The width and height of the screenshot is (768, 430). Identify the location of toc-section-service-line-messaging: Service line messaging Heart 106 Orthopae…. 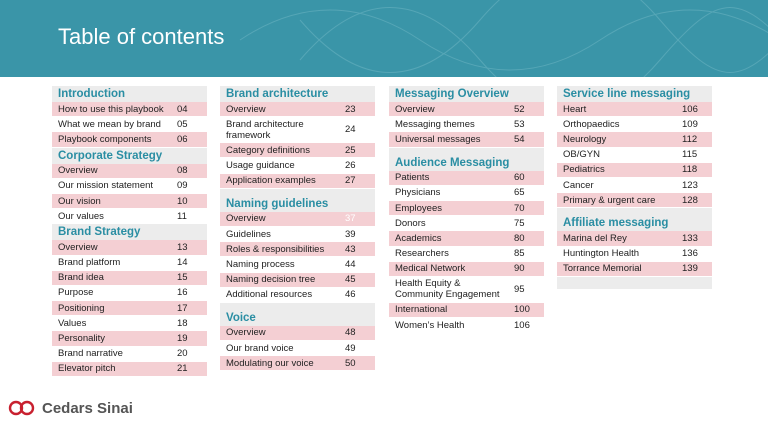
(634, 151).